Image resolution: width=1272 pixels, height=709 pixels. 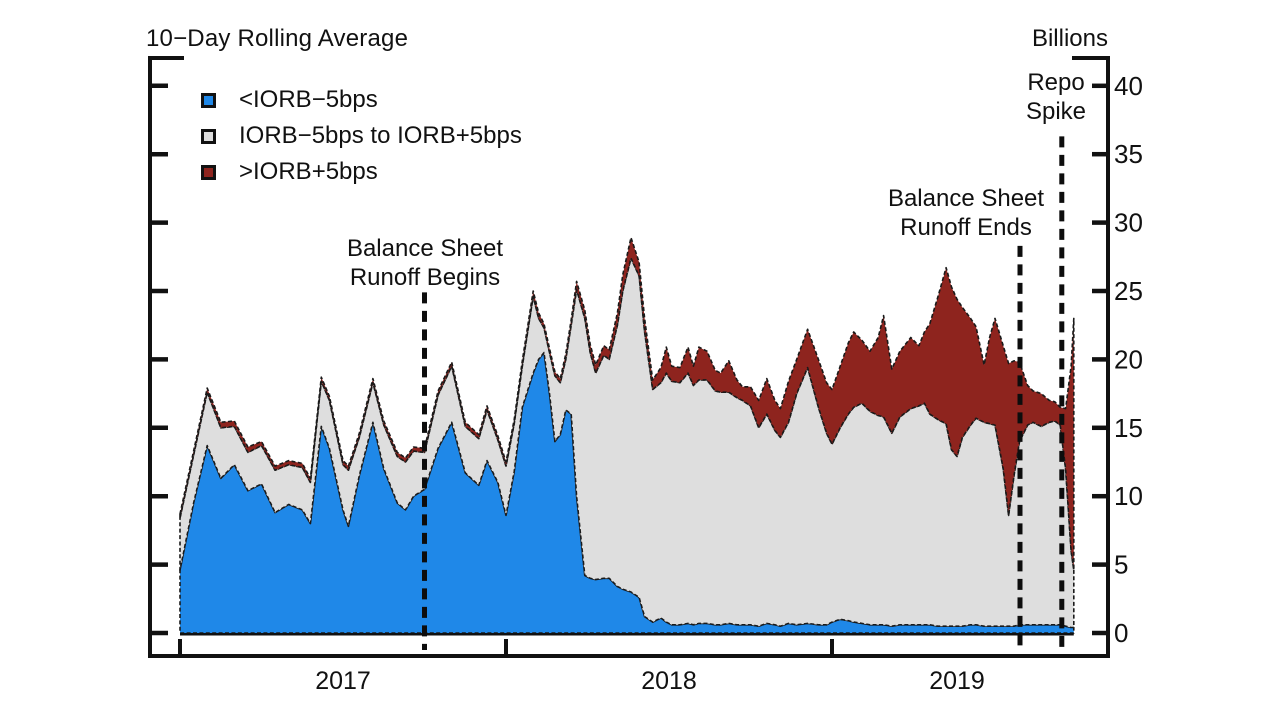 I want to click on annotation-line: Runoff Begins, so click(x=425, y=277).